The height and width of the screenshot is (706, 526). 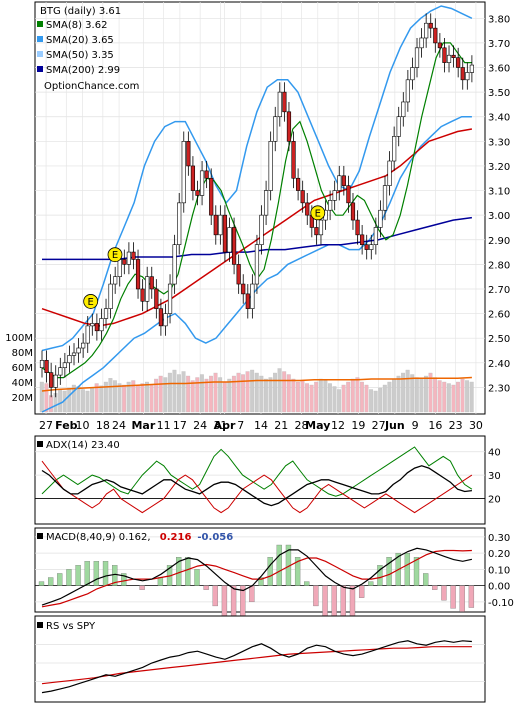 I want to click on date-tick-label: 30, so click(x=476, y=425).